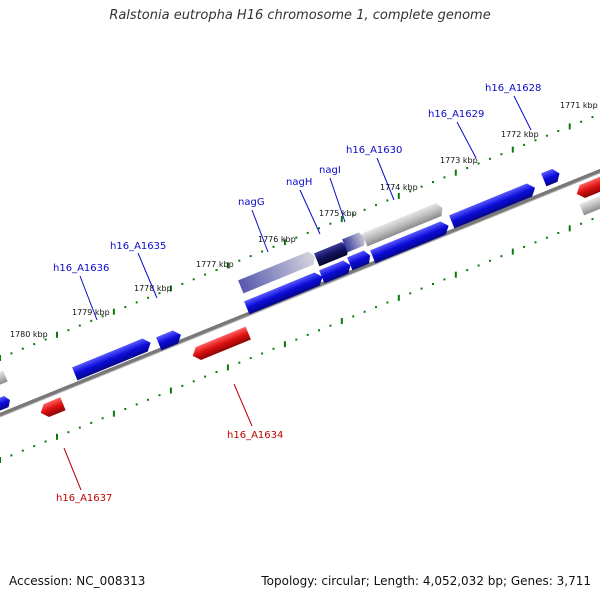  Describe the element at coordinates (215, 264) in the screenshot. I see `tick-label-1777: 1777 kbp` at that location.